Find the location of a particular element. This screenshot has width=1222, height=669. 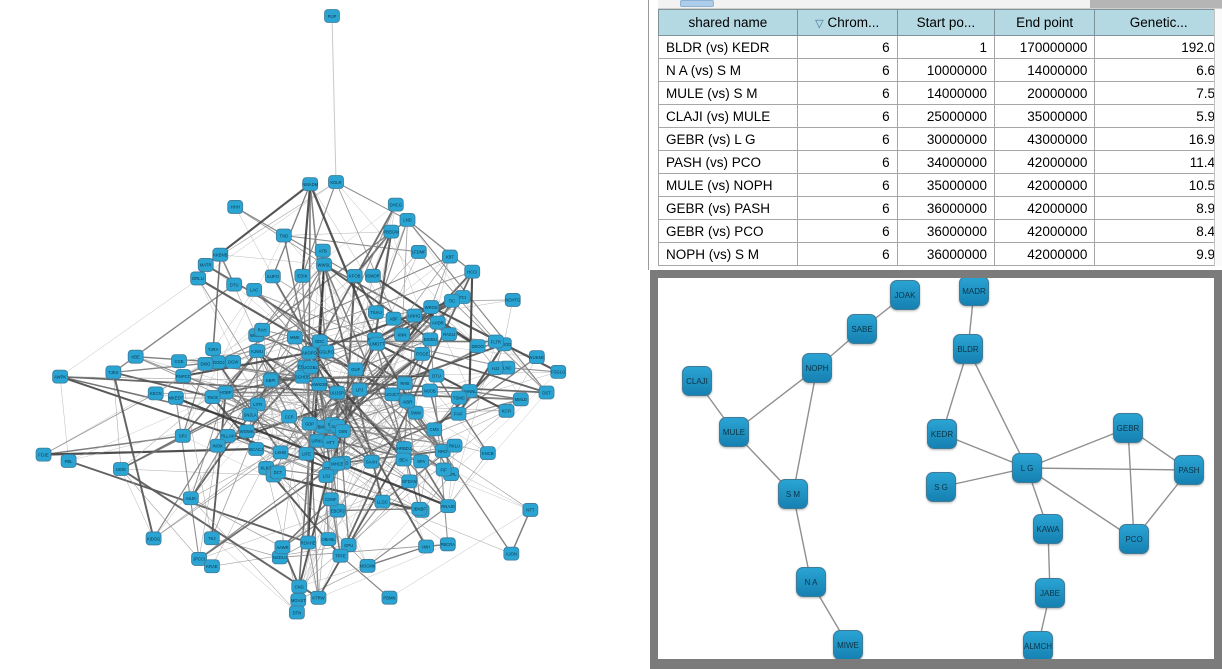

cell-genetic: 16.9 is located at coordinates (1158, 139).